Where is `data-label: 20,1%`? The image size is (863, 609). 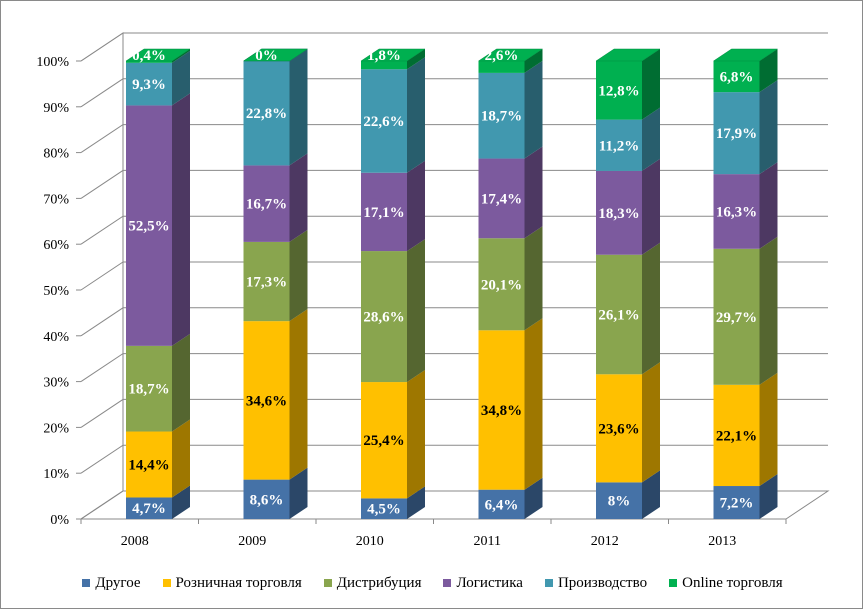
data-label: 20,1% is located at coordinates (501, 285).